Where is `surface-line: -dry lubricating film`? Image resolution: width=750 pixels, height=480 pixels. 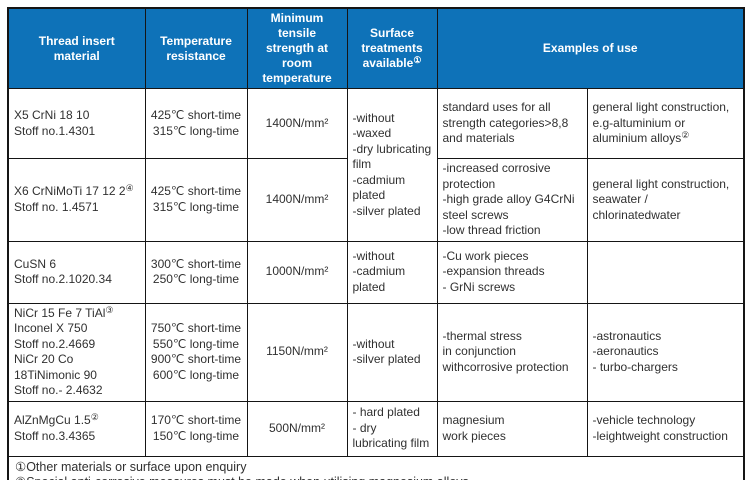 surface-line: -dry lubricating film is located at coordinates (392, 156).